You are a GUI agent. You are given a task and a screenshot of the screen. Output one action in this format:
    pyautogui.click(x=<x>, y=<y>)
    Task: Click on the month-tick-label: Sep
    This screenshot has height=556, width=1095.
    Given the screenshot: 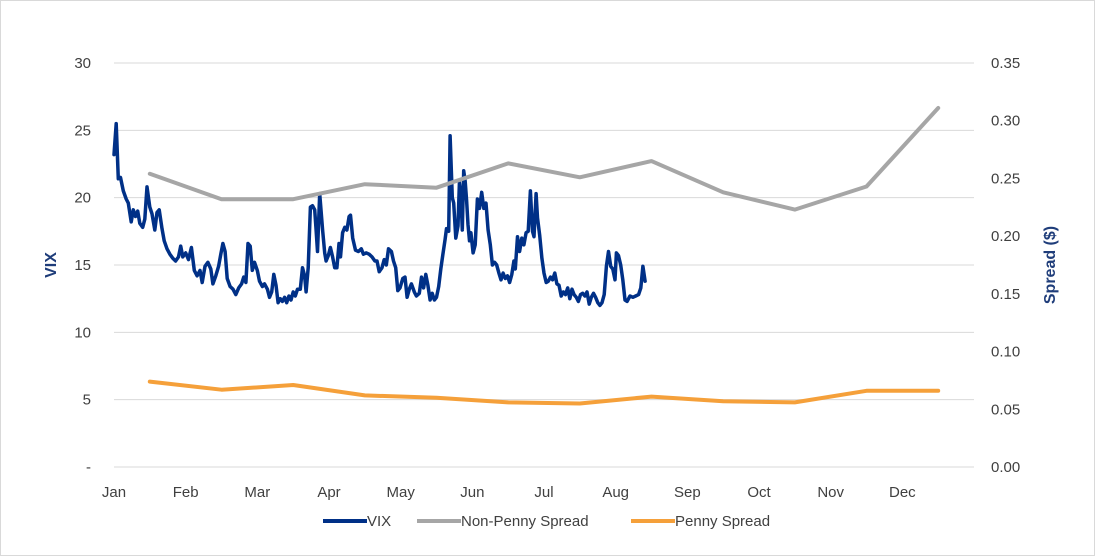 What is the action you would take?
    pyautogui.click(x=687, y=492)
    